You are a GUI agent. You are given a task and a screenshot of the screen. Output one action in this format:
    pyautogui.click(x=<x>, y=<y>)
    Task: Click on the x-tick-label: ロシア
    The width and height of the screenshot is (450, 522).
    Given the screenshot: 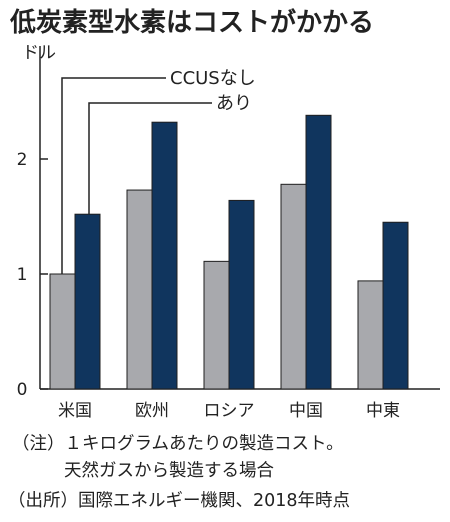 What is the action you would take?
    pyautogui.click(x=229, y=411)
    